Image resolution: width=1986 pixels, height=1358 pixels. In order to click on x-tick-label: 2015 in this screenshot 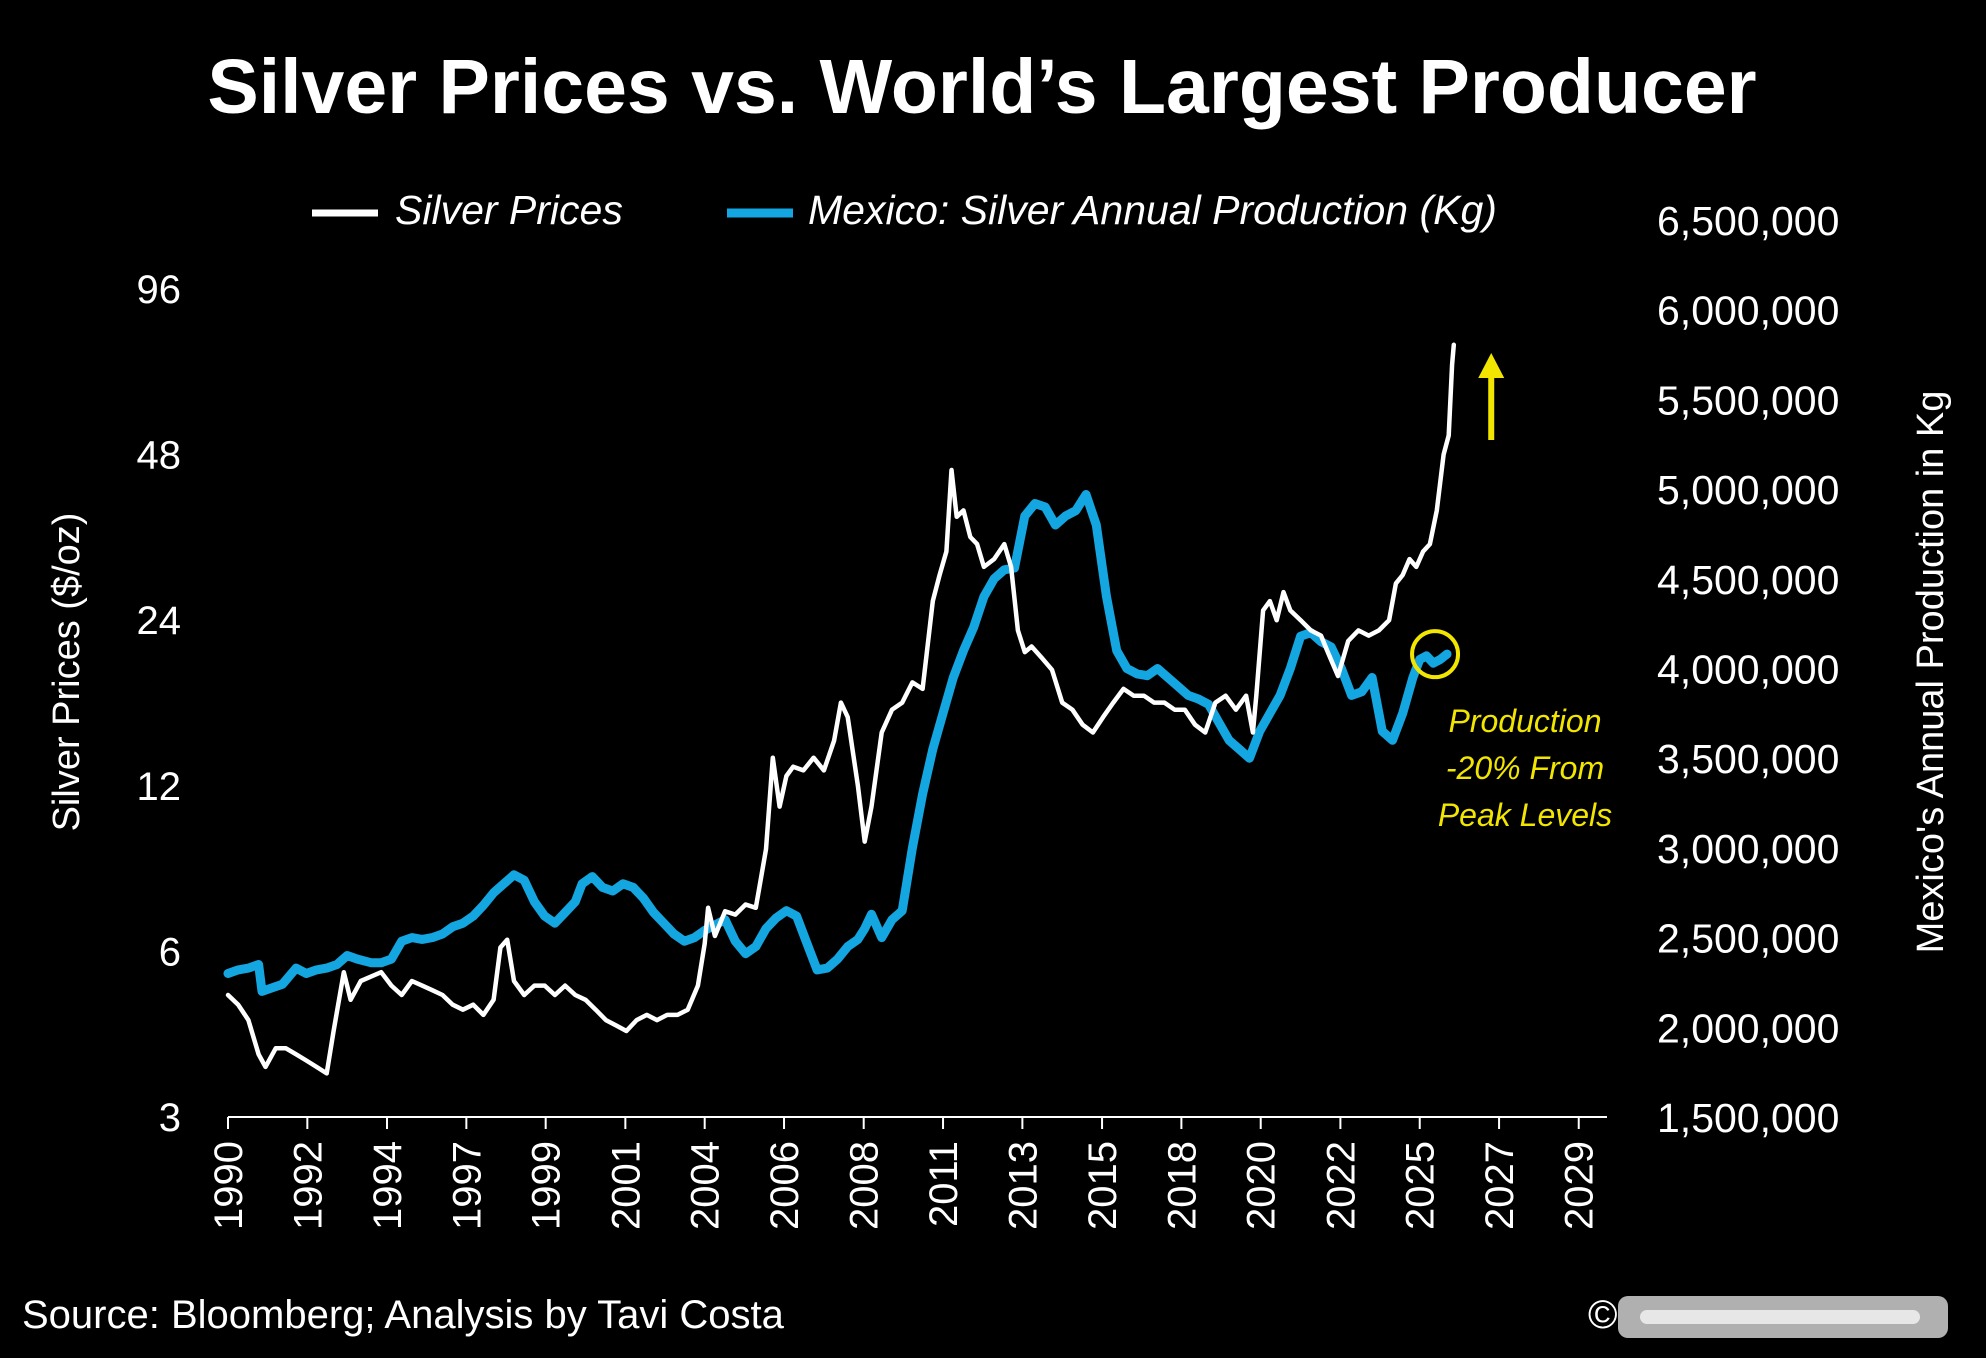, I will do `click(1103, 1185)`.